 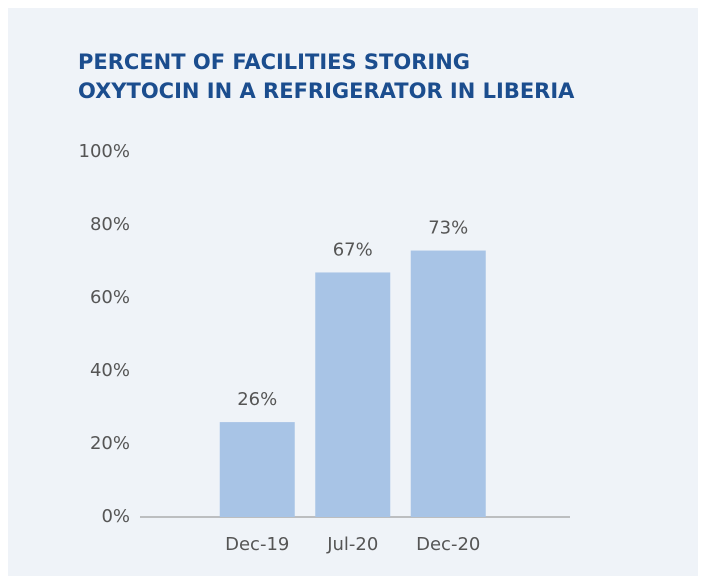 I want to click on value-label: 26%, so click(x=257, y=399).